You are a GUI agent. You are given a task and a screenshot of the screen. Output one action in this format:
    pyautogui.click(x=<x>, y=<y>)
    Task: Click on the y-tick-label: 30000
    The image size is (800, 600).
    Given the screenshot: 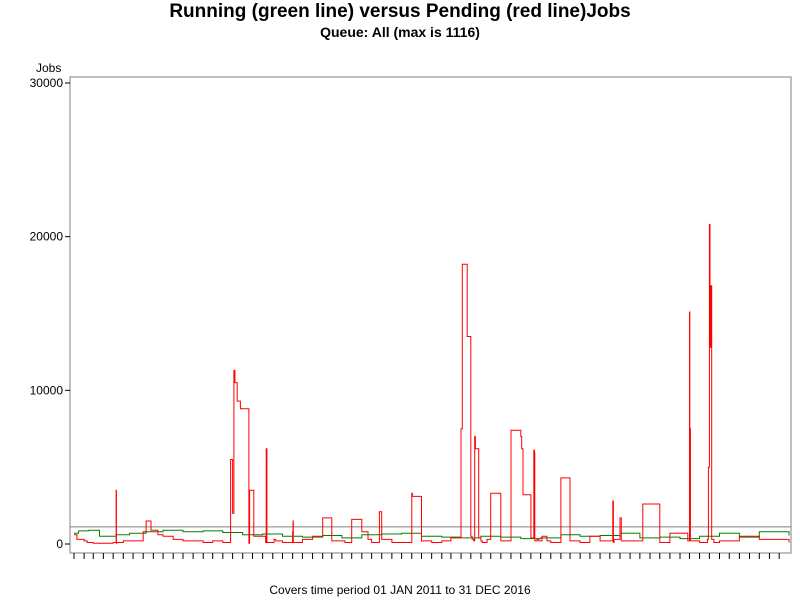 What is the action you would take?
    pyautogui.click(x=47, y=83)
    